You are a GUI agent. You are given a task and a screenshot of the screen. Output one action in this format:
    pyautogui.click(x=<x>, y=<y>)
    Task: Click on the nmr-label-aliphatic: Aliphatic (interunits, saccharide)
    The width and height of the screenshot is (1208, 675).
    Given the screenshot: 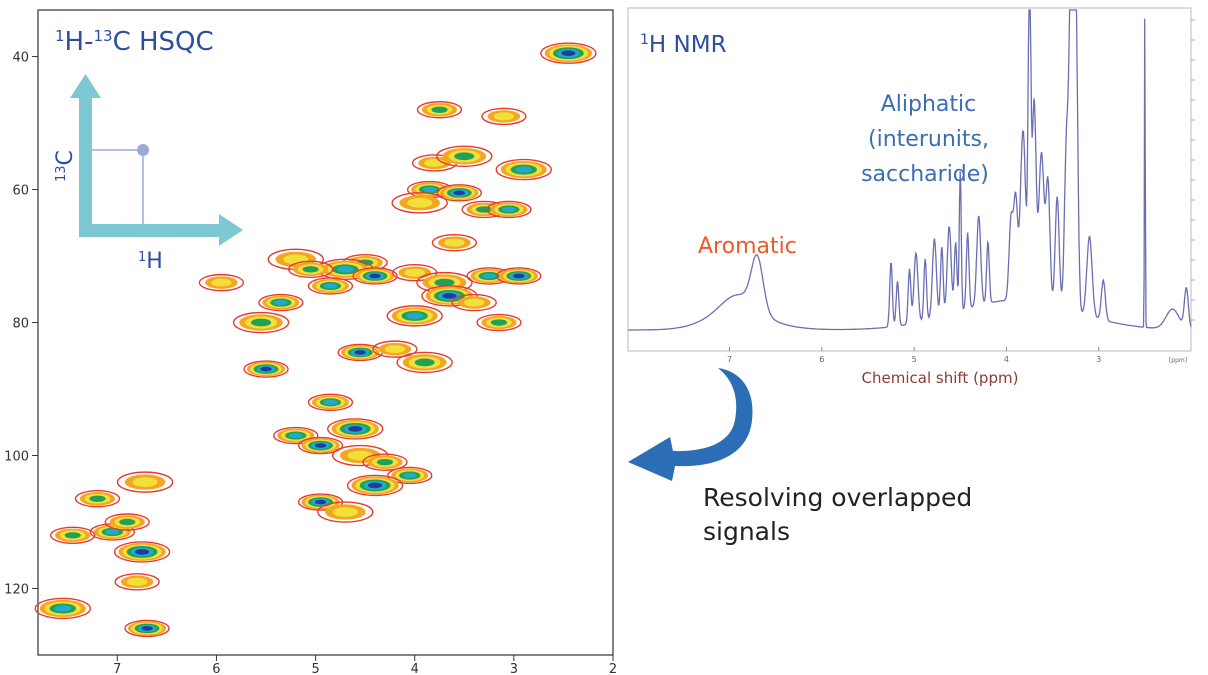 What is the action you would take?
    pyautogui.click(x=928, y=139)
    